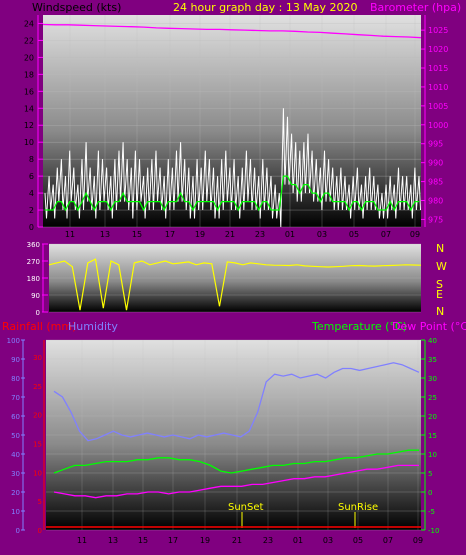  Describe the element at coordinates (440, 248) in the screenshot. I see `compass-n-top: N` at that location.